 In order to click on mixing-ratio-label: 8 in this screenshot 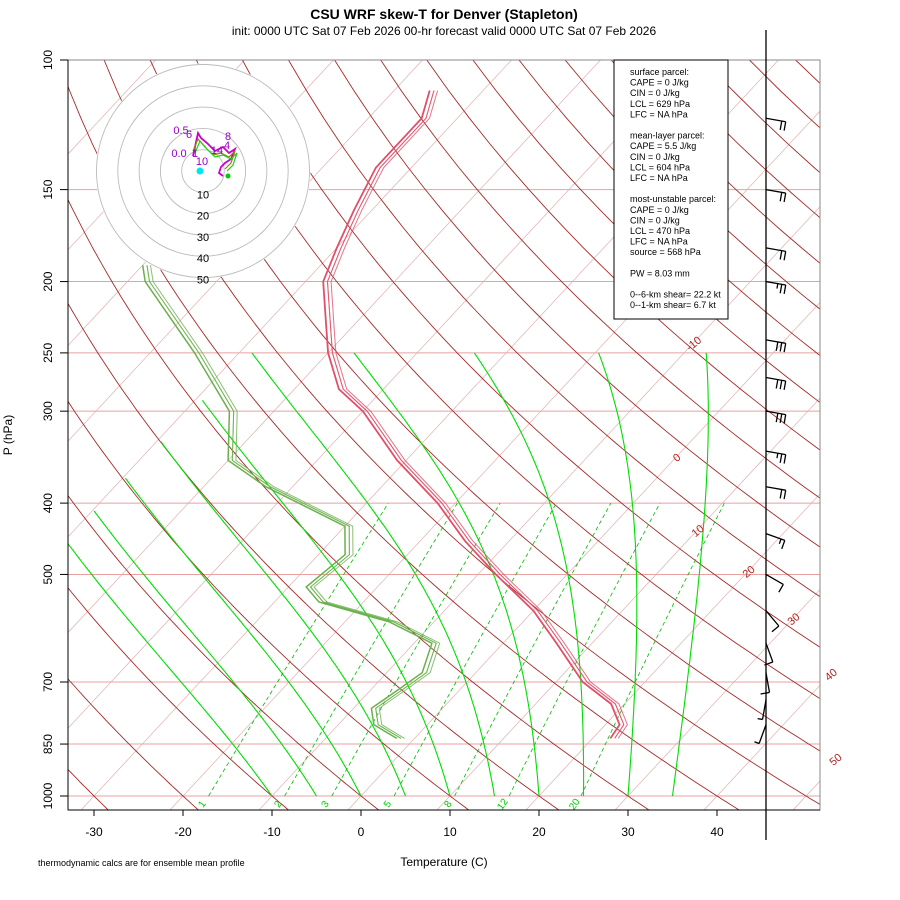, I will do `click(448, 804)`.